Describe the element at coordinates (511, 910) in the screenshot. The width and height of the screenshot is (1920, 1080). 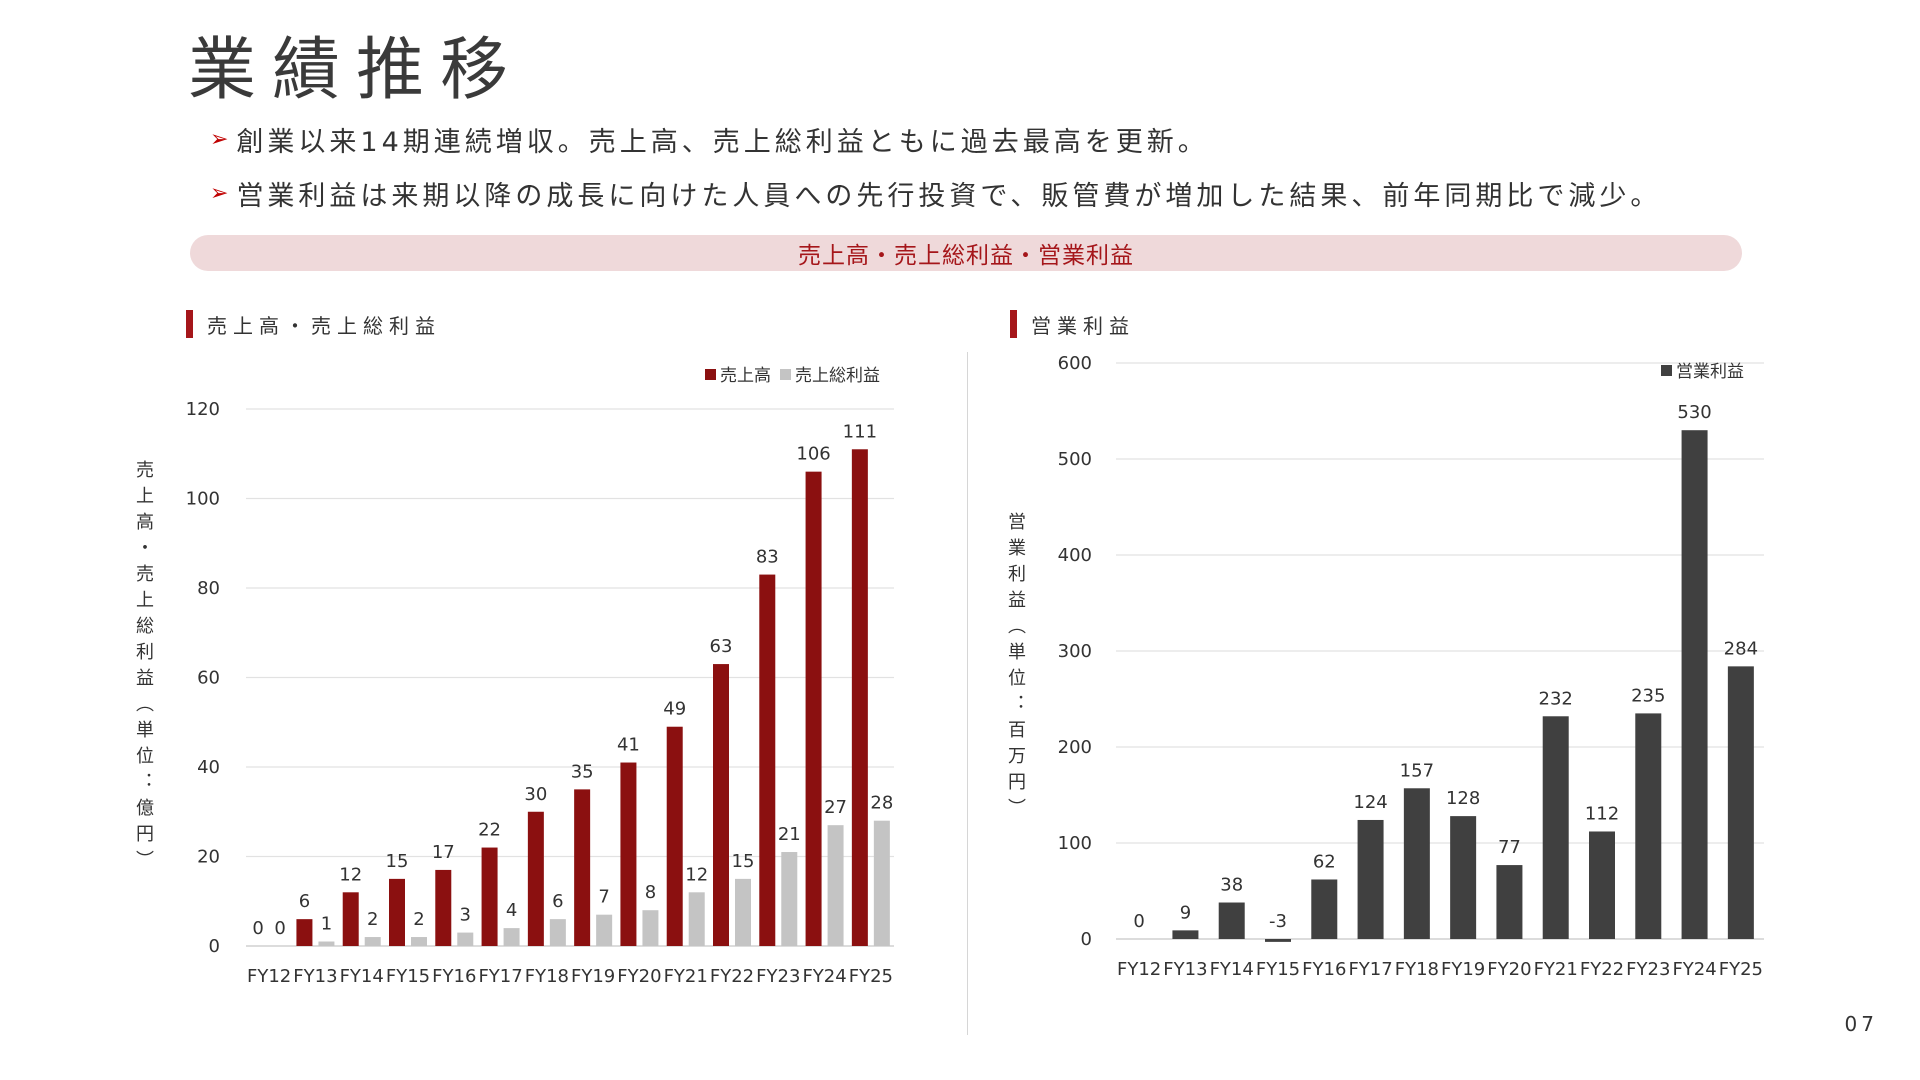
I see `sales-data-label: 4` at that location.